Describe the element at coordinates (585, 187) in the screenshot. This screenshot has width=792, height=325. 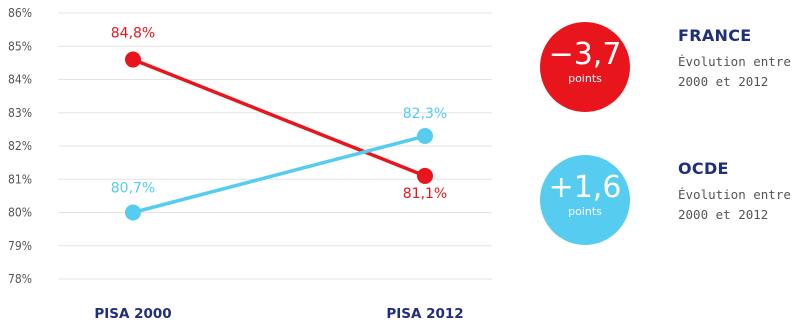
I see `ocde-change-value: +1,6` at that location.